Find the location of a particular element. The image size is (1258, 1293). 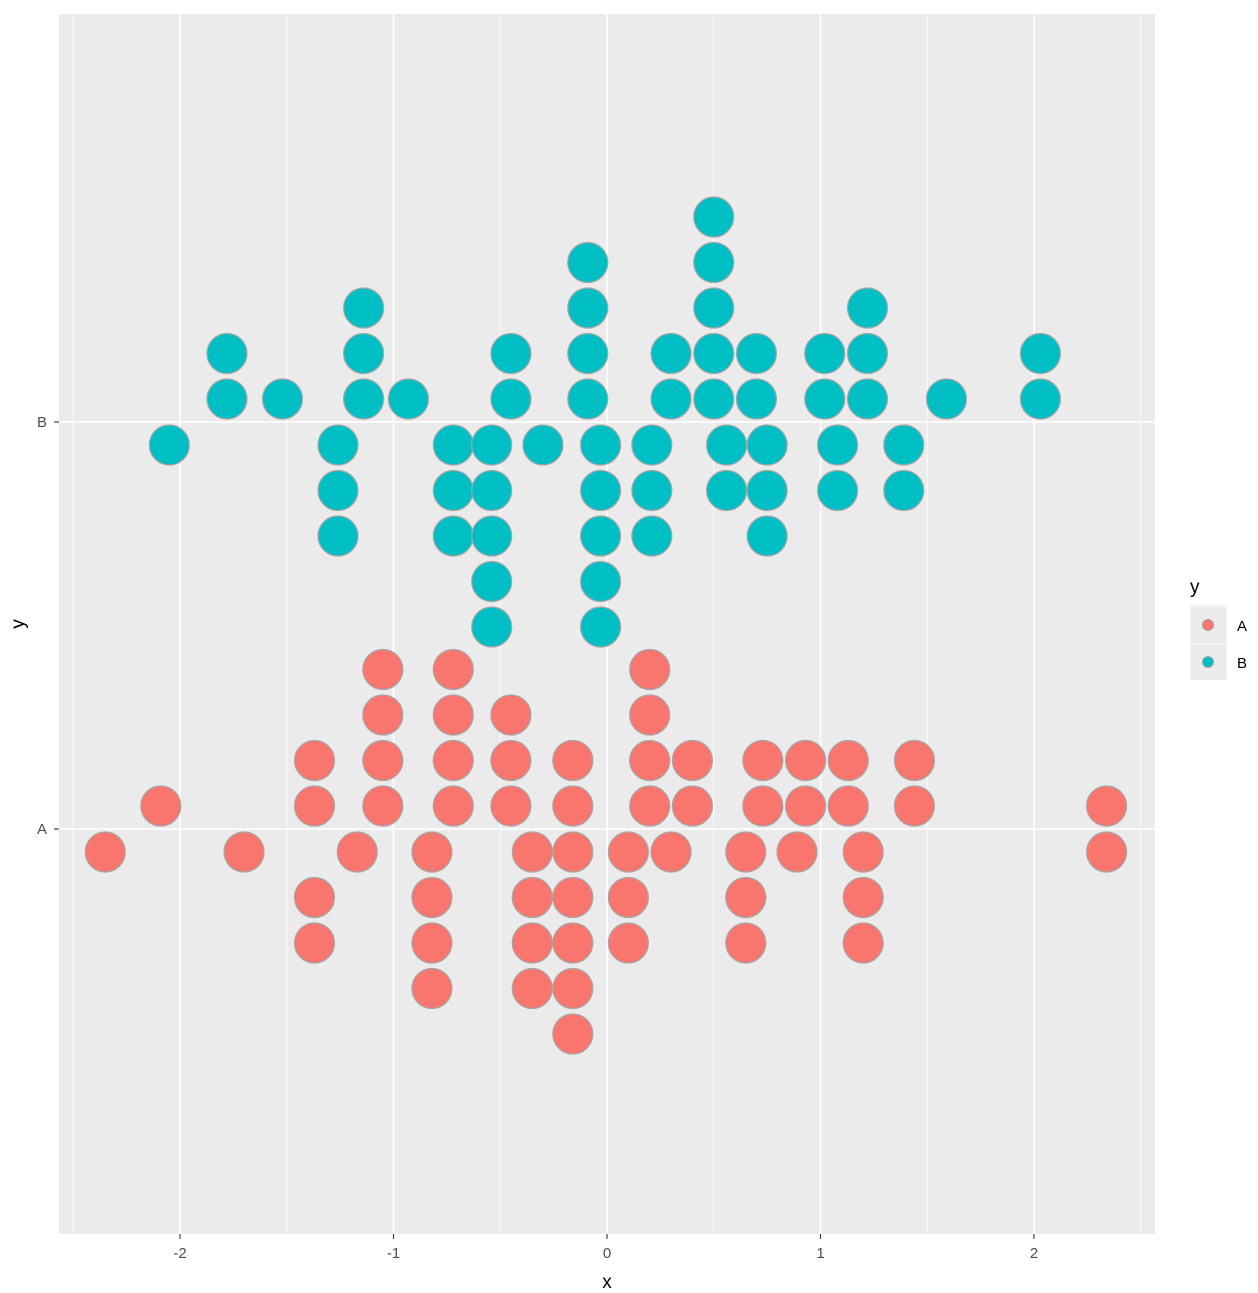

x-axis-title: x is located at coordinates (607, 1282).